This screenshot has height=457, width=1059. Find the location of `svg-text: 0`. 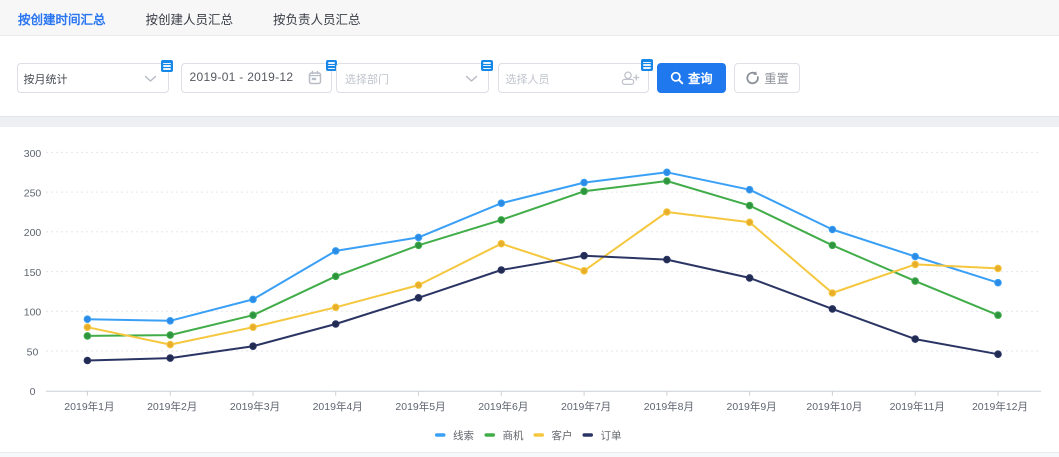

svg-text: 0 is located at coordinates (33, 392).